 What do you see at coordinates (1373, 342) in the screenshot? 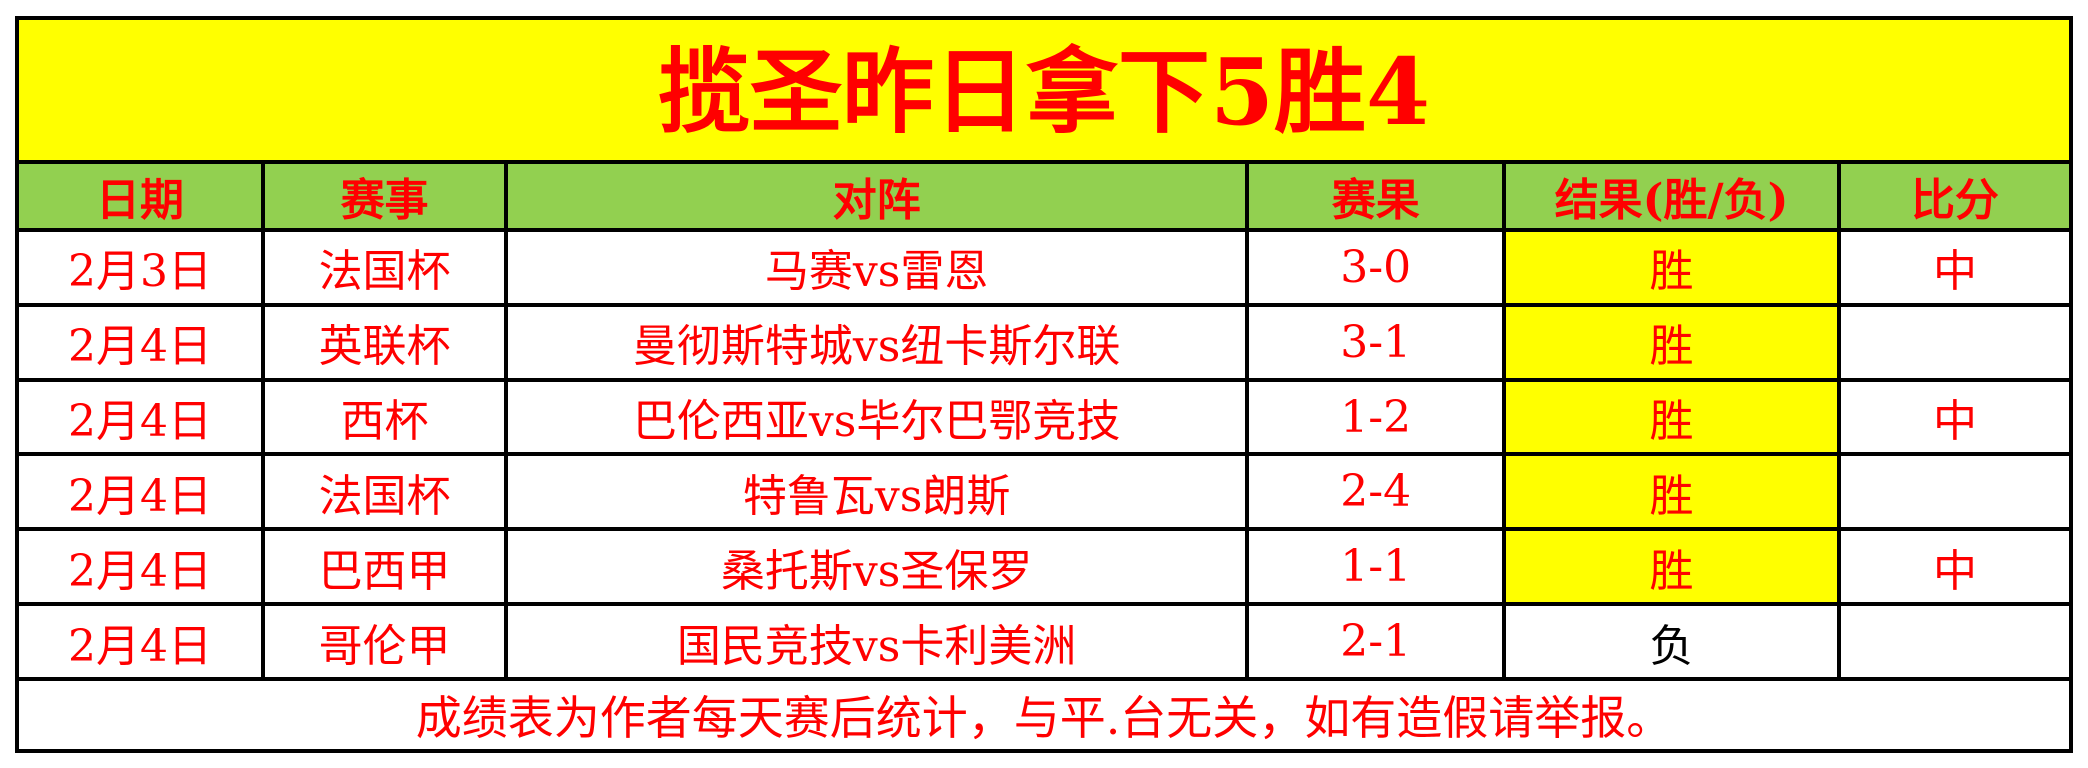
I see `cell-score: 3-1` at bounding box center [1373, 342].